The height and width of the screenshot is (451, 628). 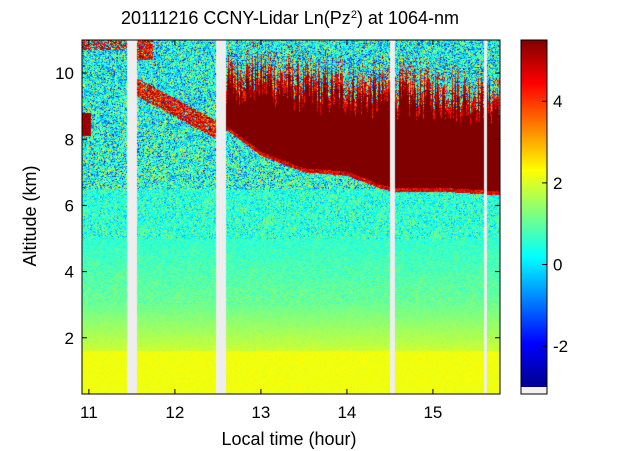 What do you see at coordinates (290, 18) in the screenshot?
I see `chart-title: 20111216 CCNY-Lidar Ln(Pz2) at 1064-nm` at bounding box center [290, 18].